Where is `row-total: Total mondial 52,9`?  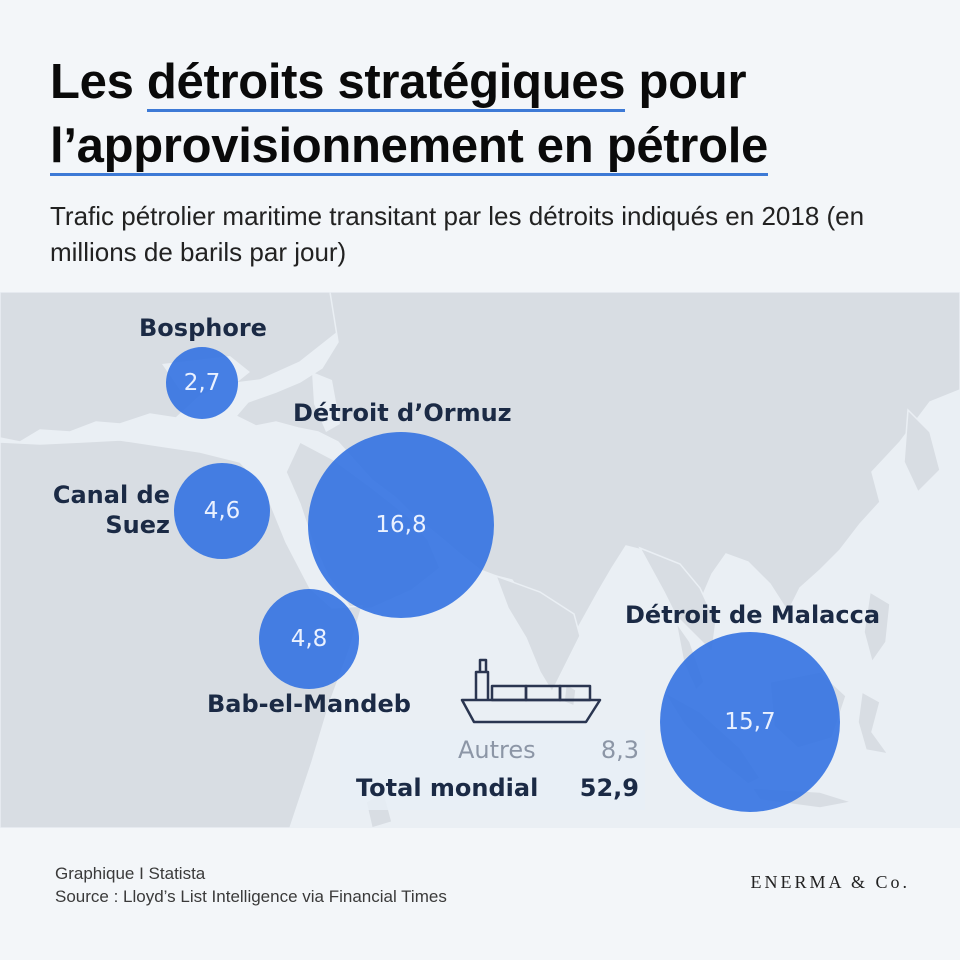 row-total: Total mondial 52,9 is located at coordinates (492, 788).